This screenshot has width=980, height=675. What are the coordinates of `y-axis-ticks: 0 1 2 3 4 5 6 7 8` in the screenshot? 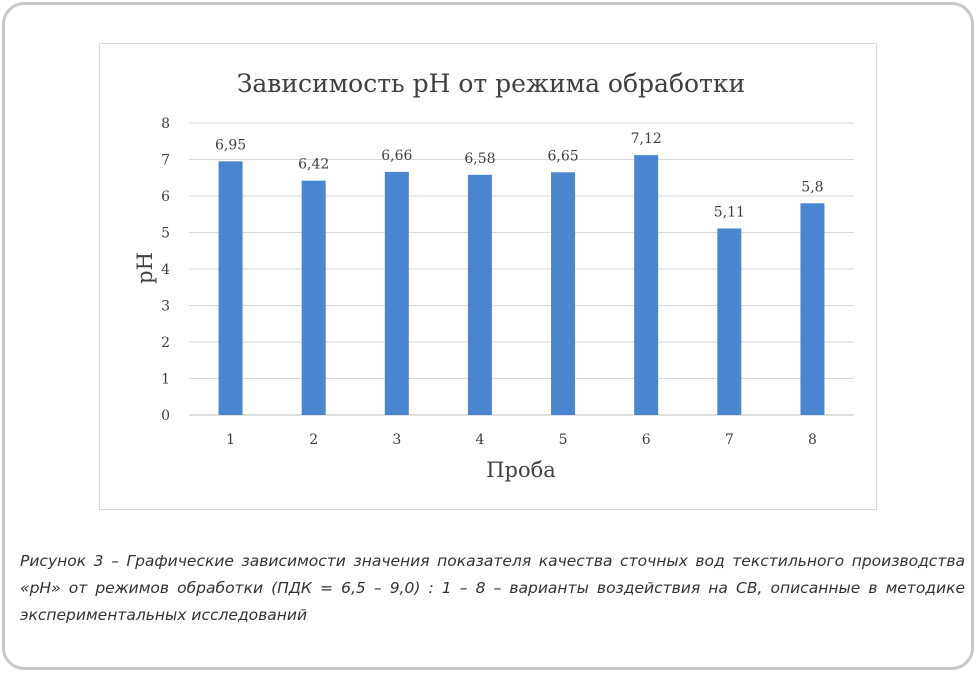 It's located at (165, 270).